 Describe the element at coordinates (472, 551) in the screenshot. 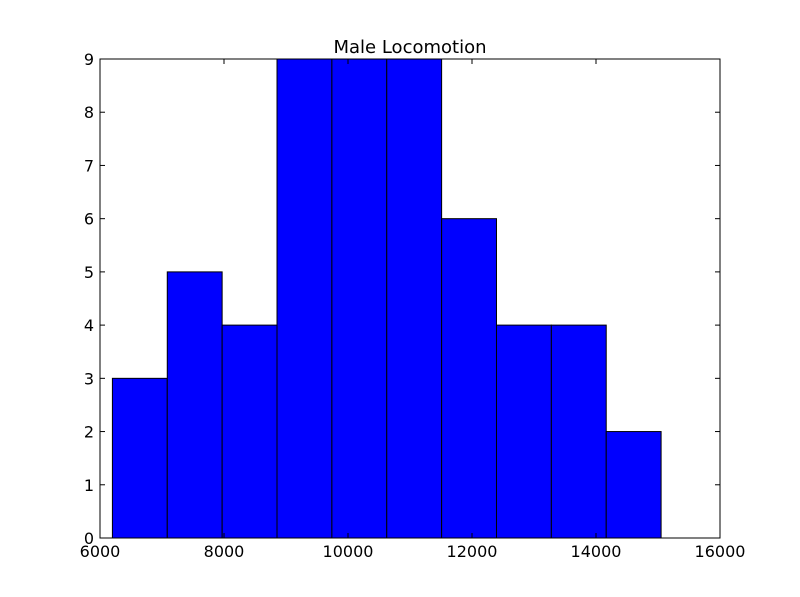

I see `x-tick-label: 12000` at that location.